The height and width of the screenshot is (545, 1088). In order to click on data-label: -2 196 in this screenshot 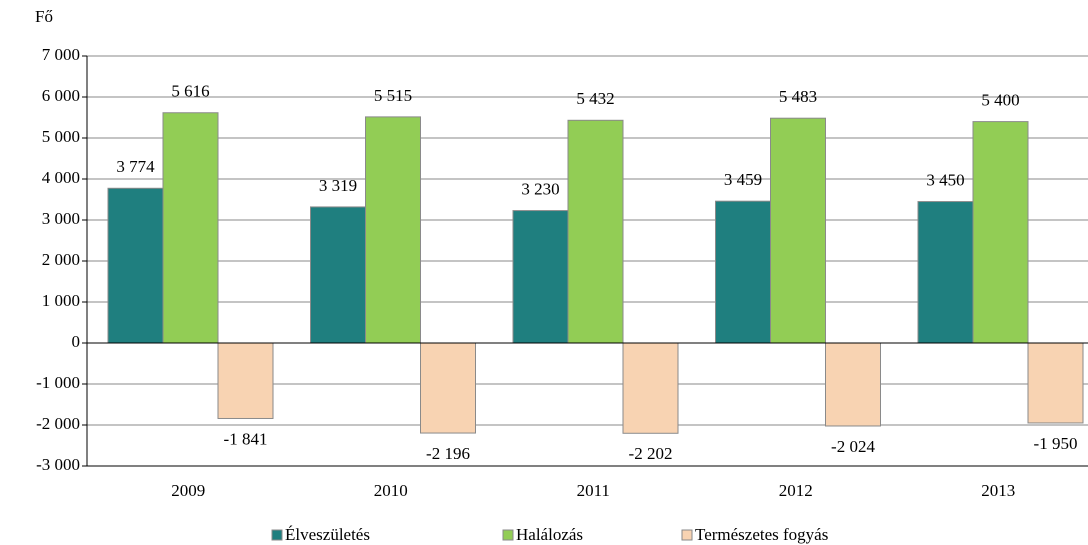, I will do `click(448, 453)`.